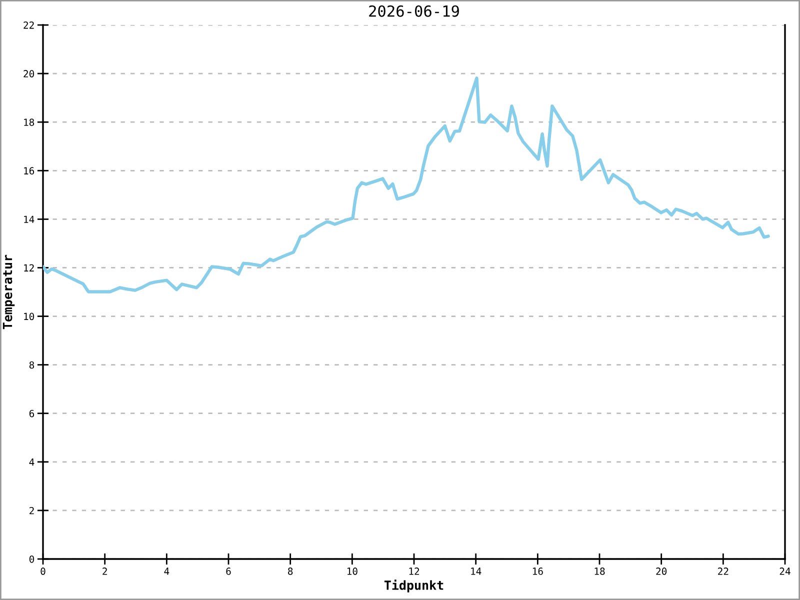  Describe the element at coordinates (476, 571) in the screenshot. I see `x-tick-label: 14` at that location.